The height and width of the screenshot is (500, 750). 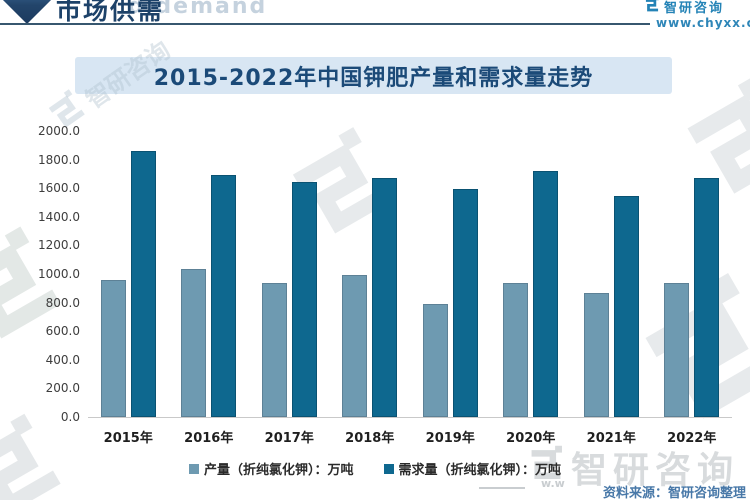 I want to click on y-tick-label: 1600.0, so click(x=59, y=188).